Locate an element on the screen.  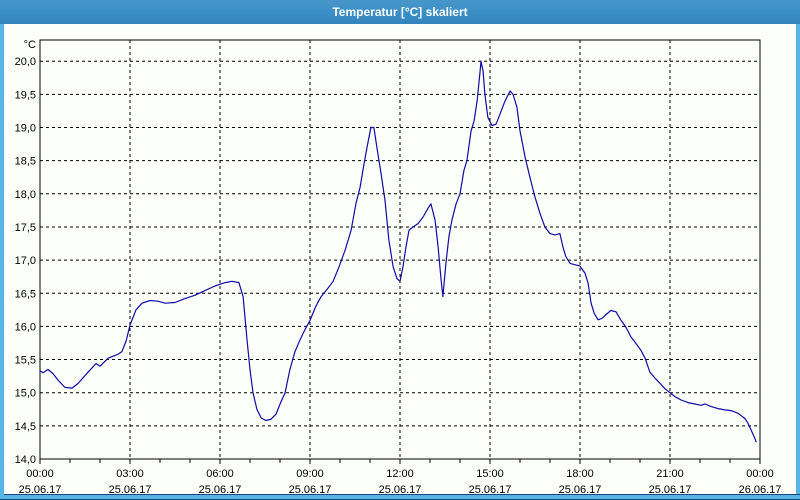
y-tick-label: 17,5 is located at coordinates (25, 228).